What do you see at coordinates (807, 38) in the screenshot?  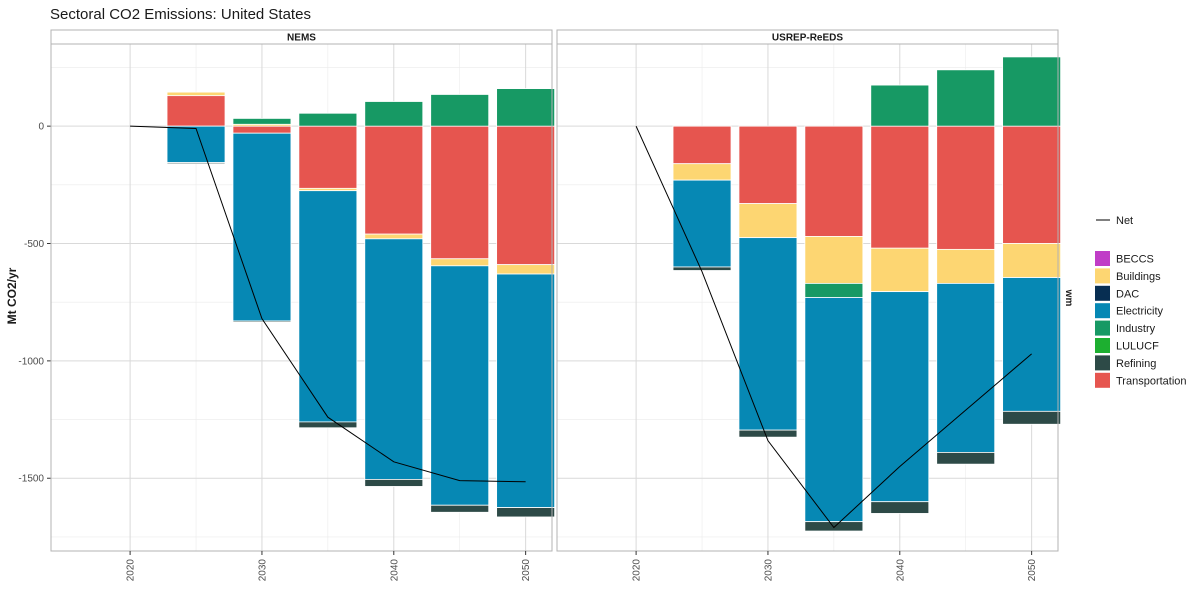 I see `panel-strip-label: USREP-ReEDS` at bounding box center [807, 38].